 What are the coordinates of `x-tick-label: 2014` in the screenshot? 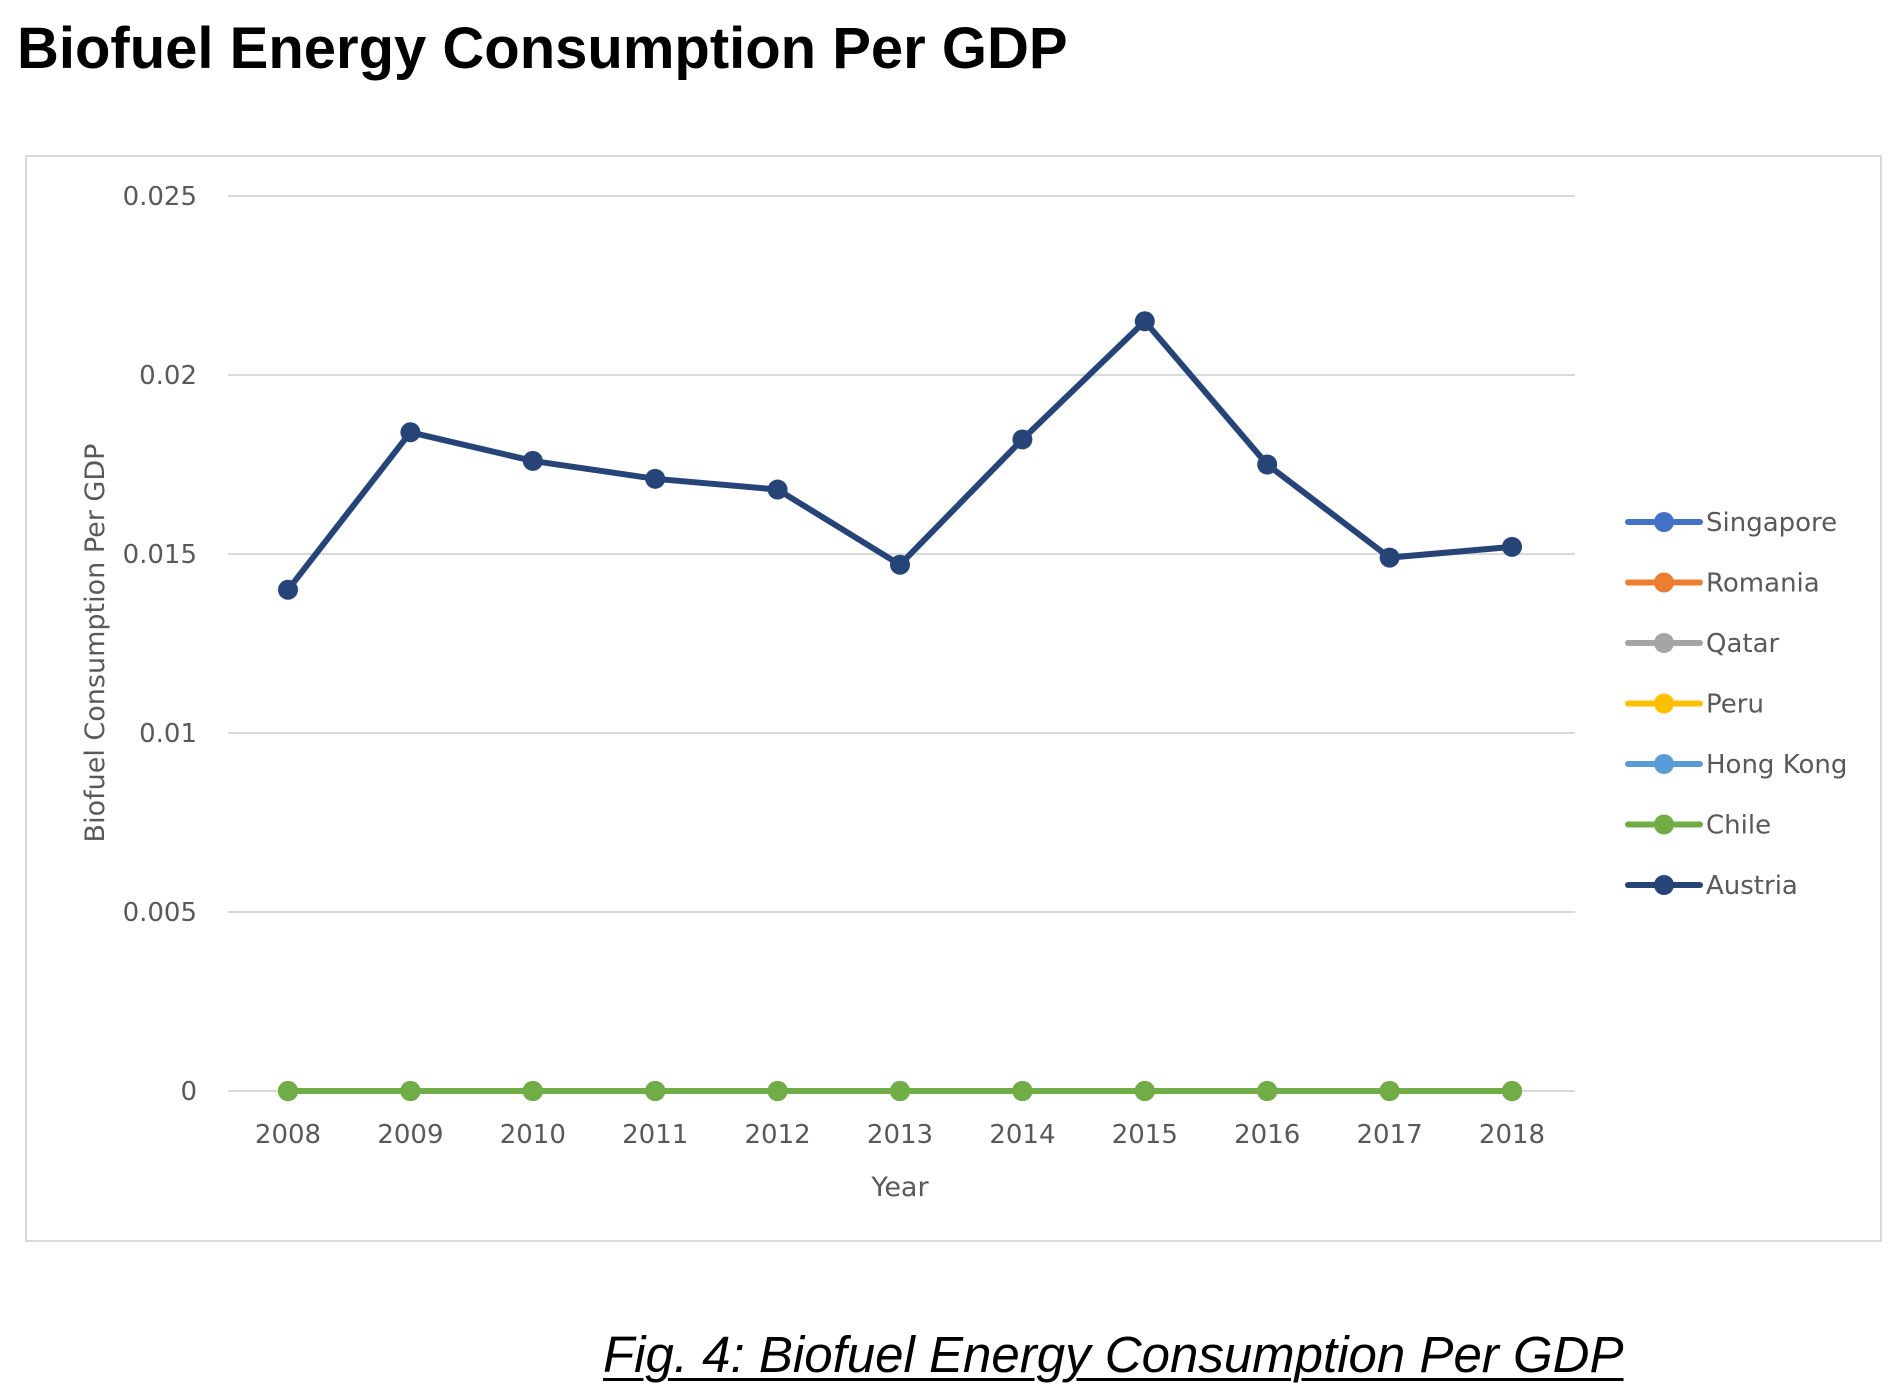 It's located at (1022, 1135).